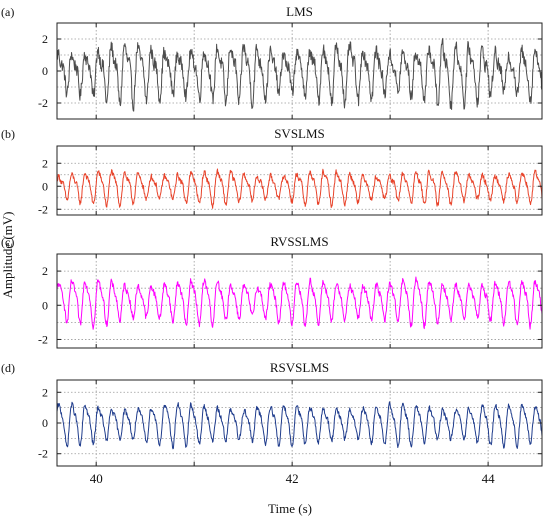  Describe the element at coordinates (7, 254) in the screenshot. I see `y-axis-label: Amplitude (mV)` at that location.